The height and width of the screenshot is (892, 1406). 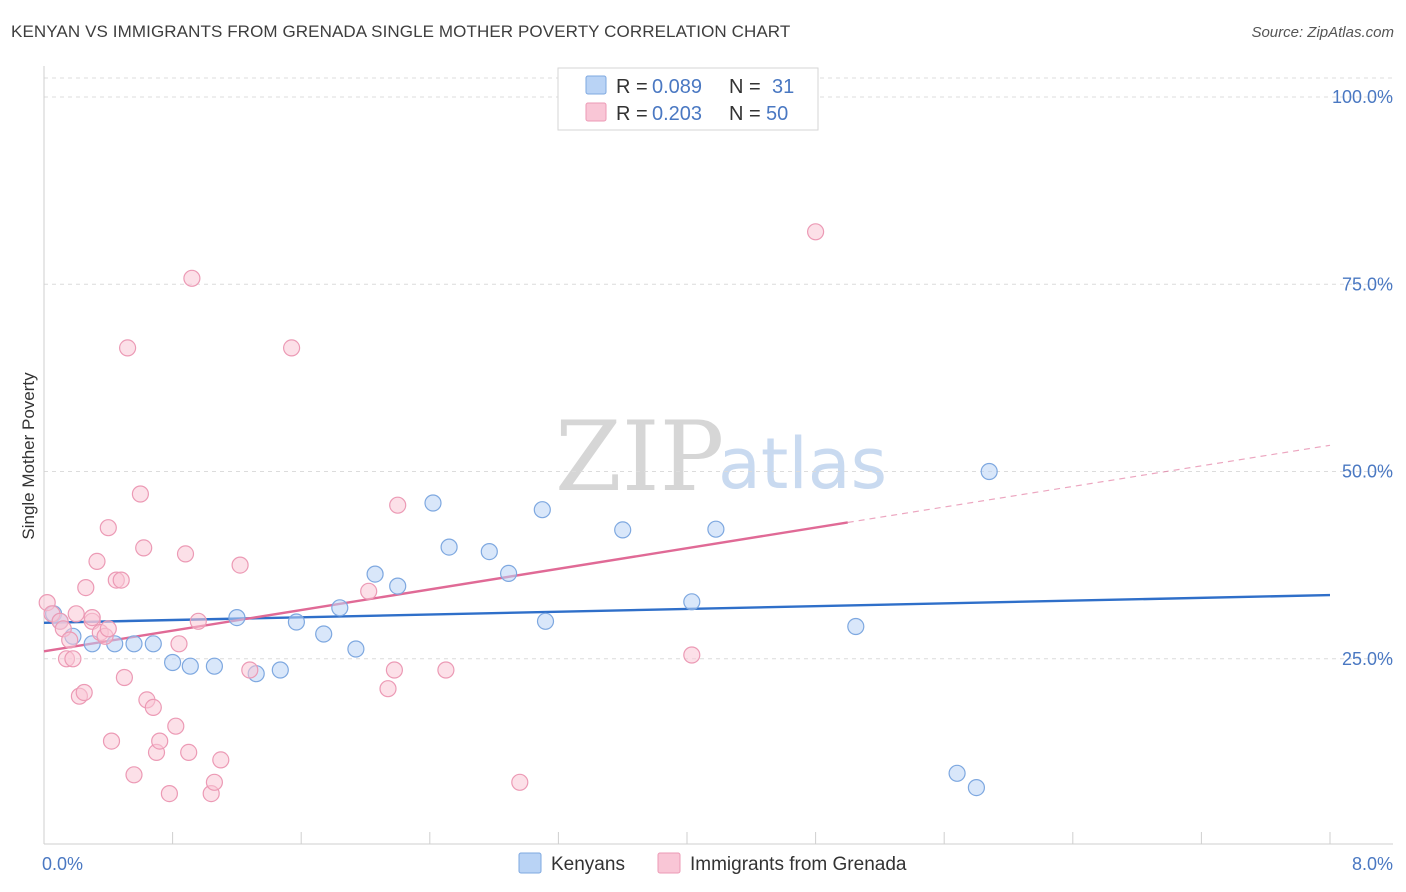 What do you see at coordinates (588, 864) in the screenshot?
I see `bottom-legend-kenyans: Kenyans` at bounding box center [588, 864].